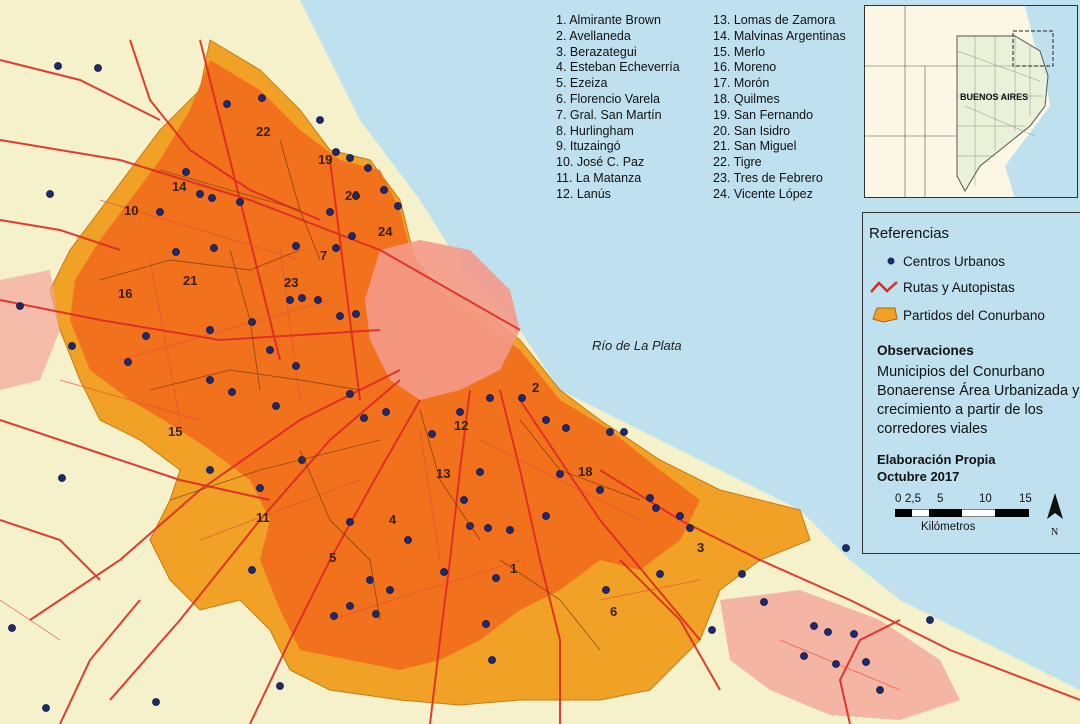  What do you see at coordinates (746, 98) in the screenshot?
I see `list-item: 18. Quilmes` at bounding box center [746, 98].